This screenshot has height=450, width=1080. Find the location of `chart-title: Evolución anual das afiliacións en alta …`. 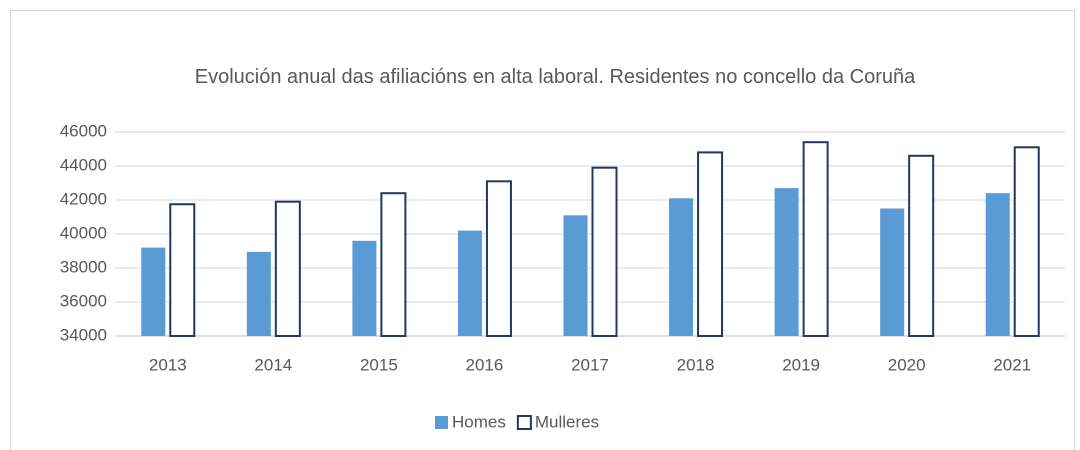

chart-title: Evolución anual das afiliacións en alta … is located at coordinates (555, 77).